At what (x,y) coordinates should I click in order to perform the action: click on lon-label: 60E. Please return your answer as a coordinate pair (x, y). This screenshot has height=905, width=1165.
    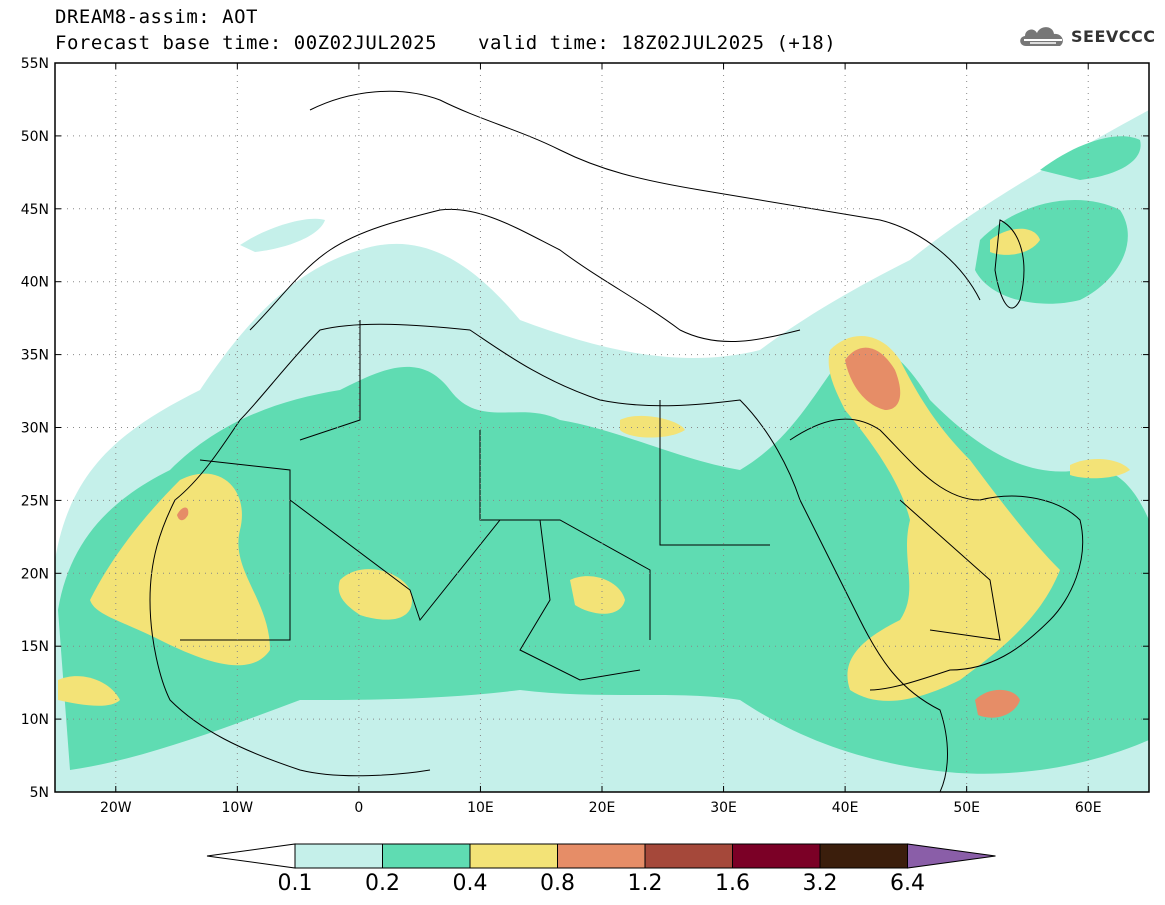
    Looking at the image, I should click on (1088, 808).